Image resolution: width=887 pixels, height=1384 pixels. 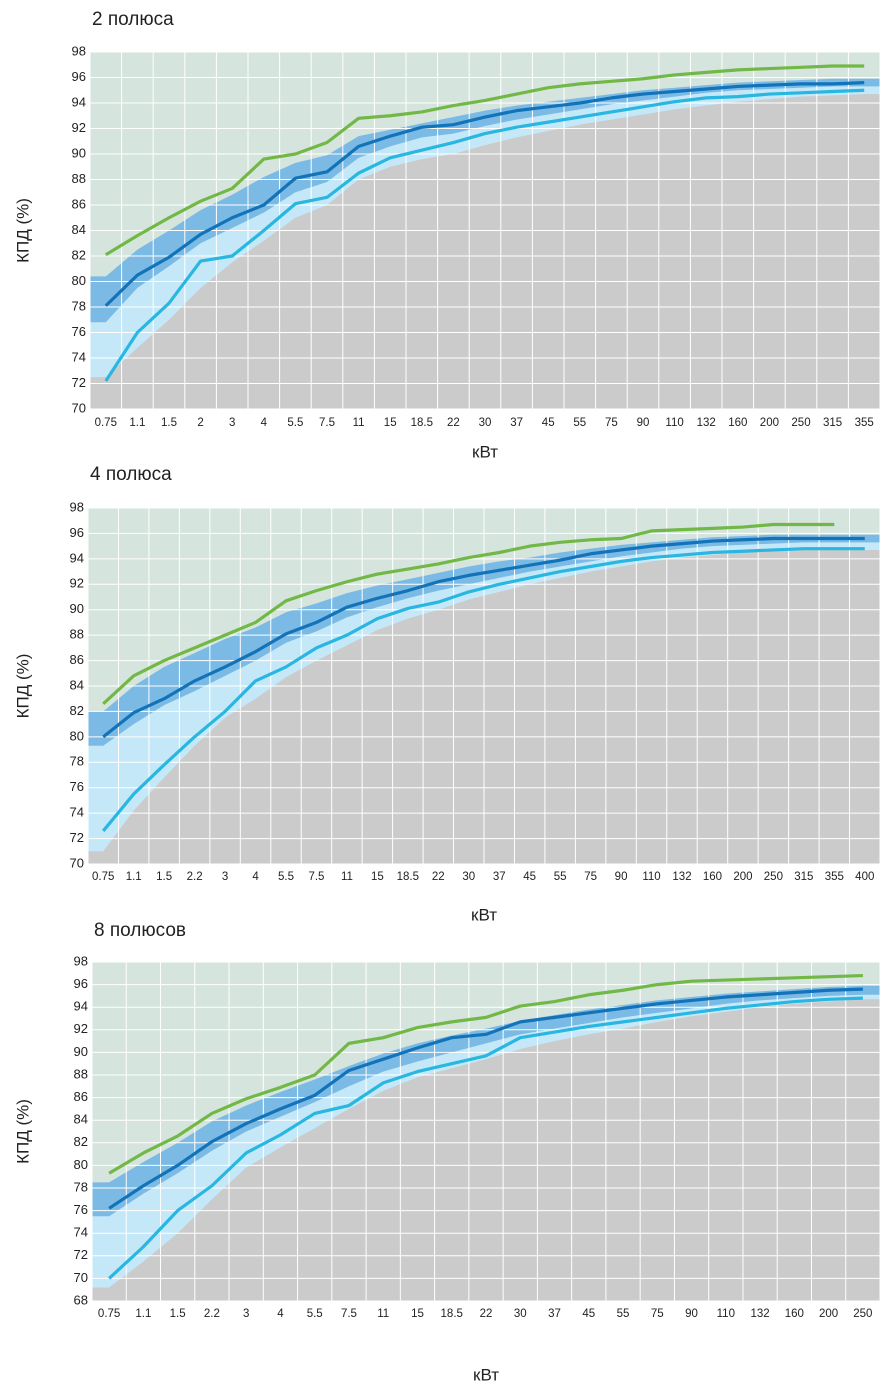 What do you see at coordinates (864, 877) in the screenshot?
I see `x-tick-label: 400` at bounding box center [864, 877].